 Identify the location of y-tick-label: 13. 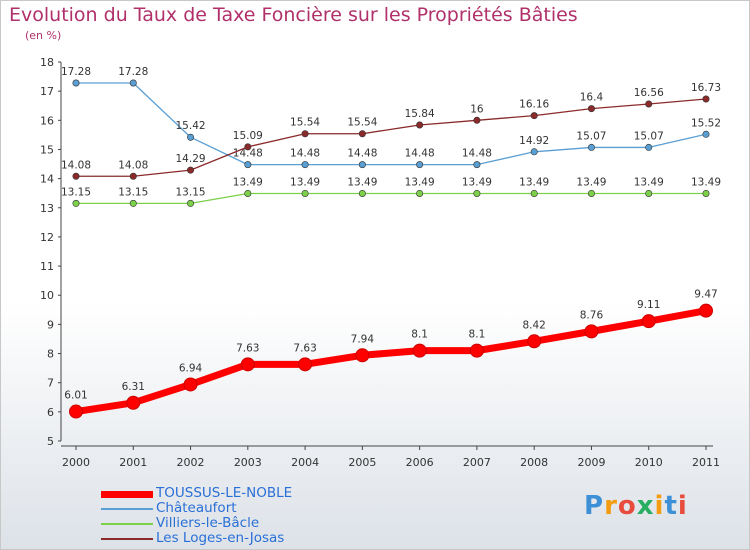
(47, 208).